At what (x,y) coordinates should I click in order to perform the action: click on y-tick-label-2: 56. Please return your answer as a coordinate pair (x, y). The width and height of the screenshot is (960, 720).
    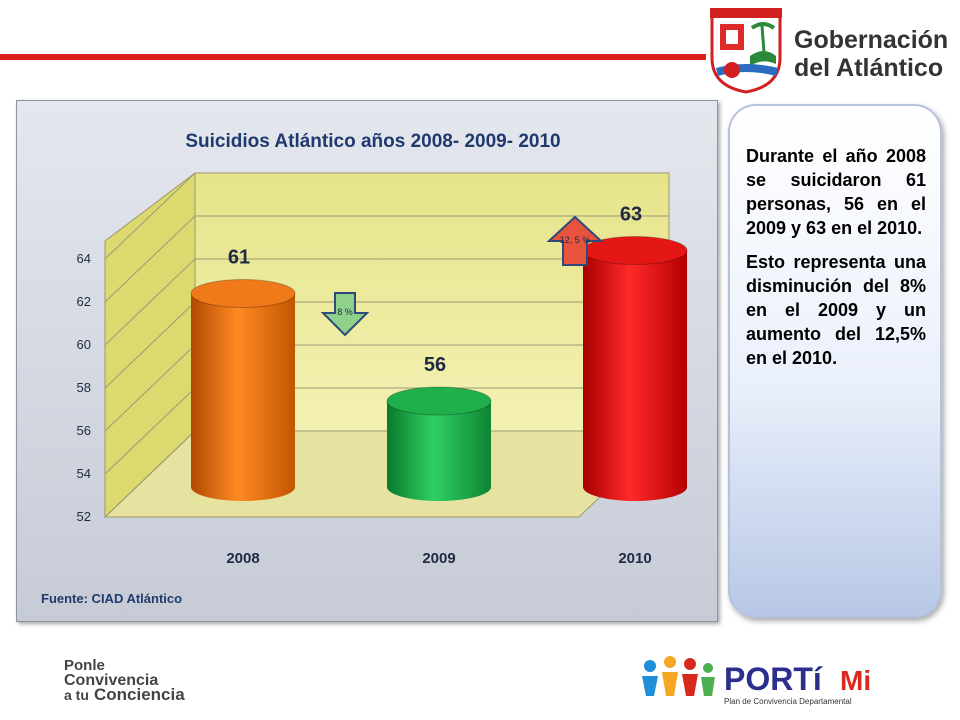
    Looking at the image, I should click on (84, 430).